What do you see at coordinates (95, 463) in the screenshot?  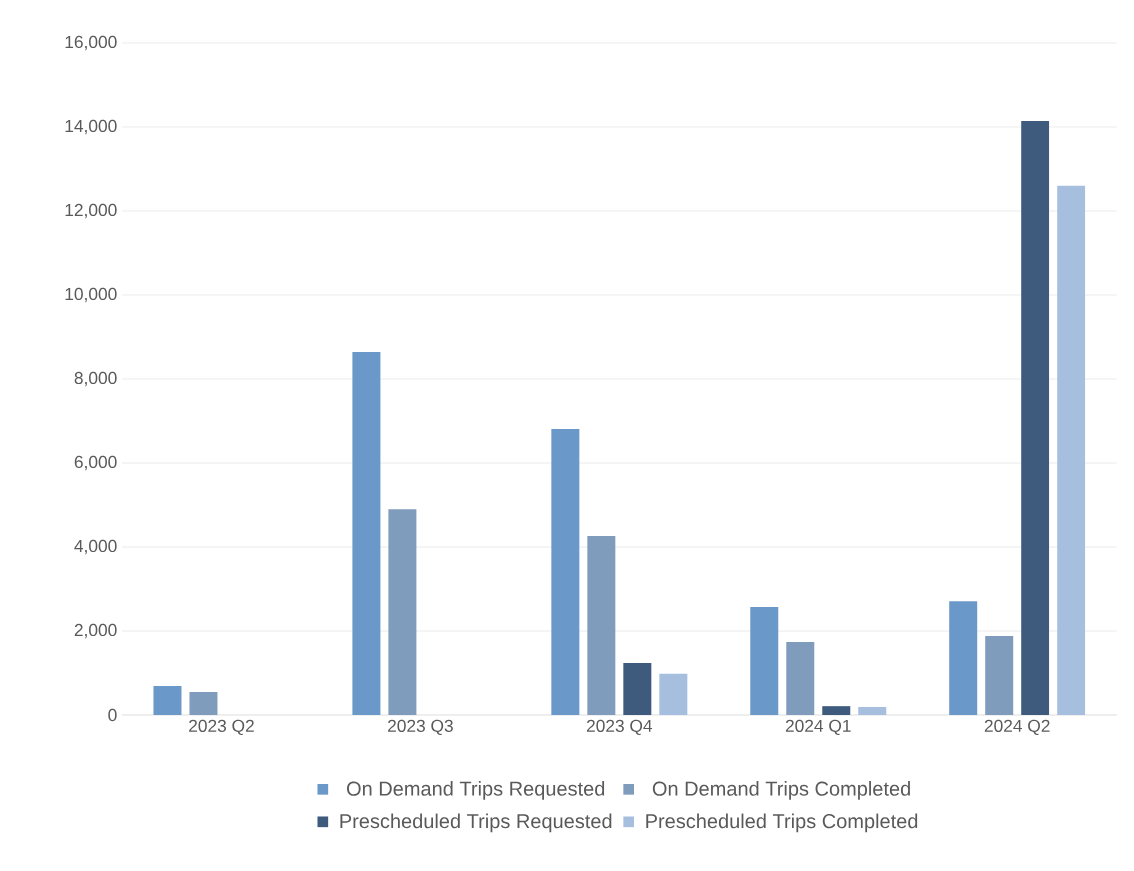 I see `y-tick-label: 6,000` at bounding box center [95, 463].